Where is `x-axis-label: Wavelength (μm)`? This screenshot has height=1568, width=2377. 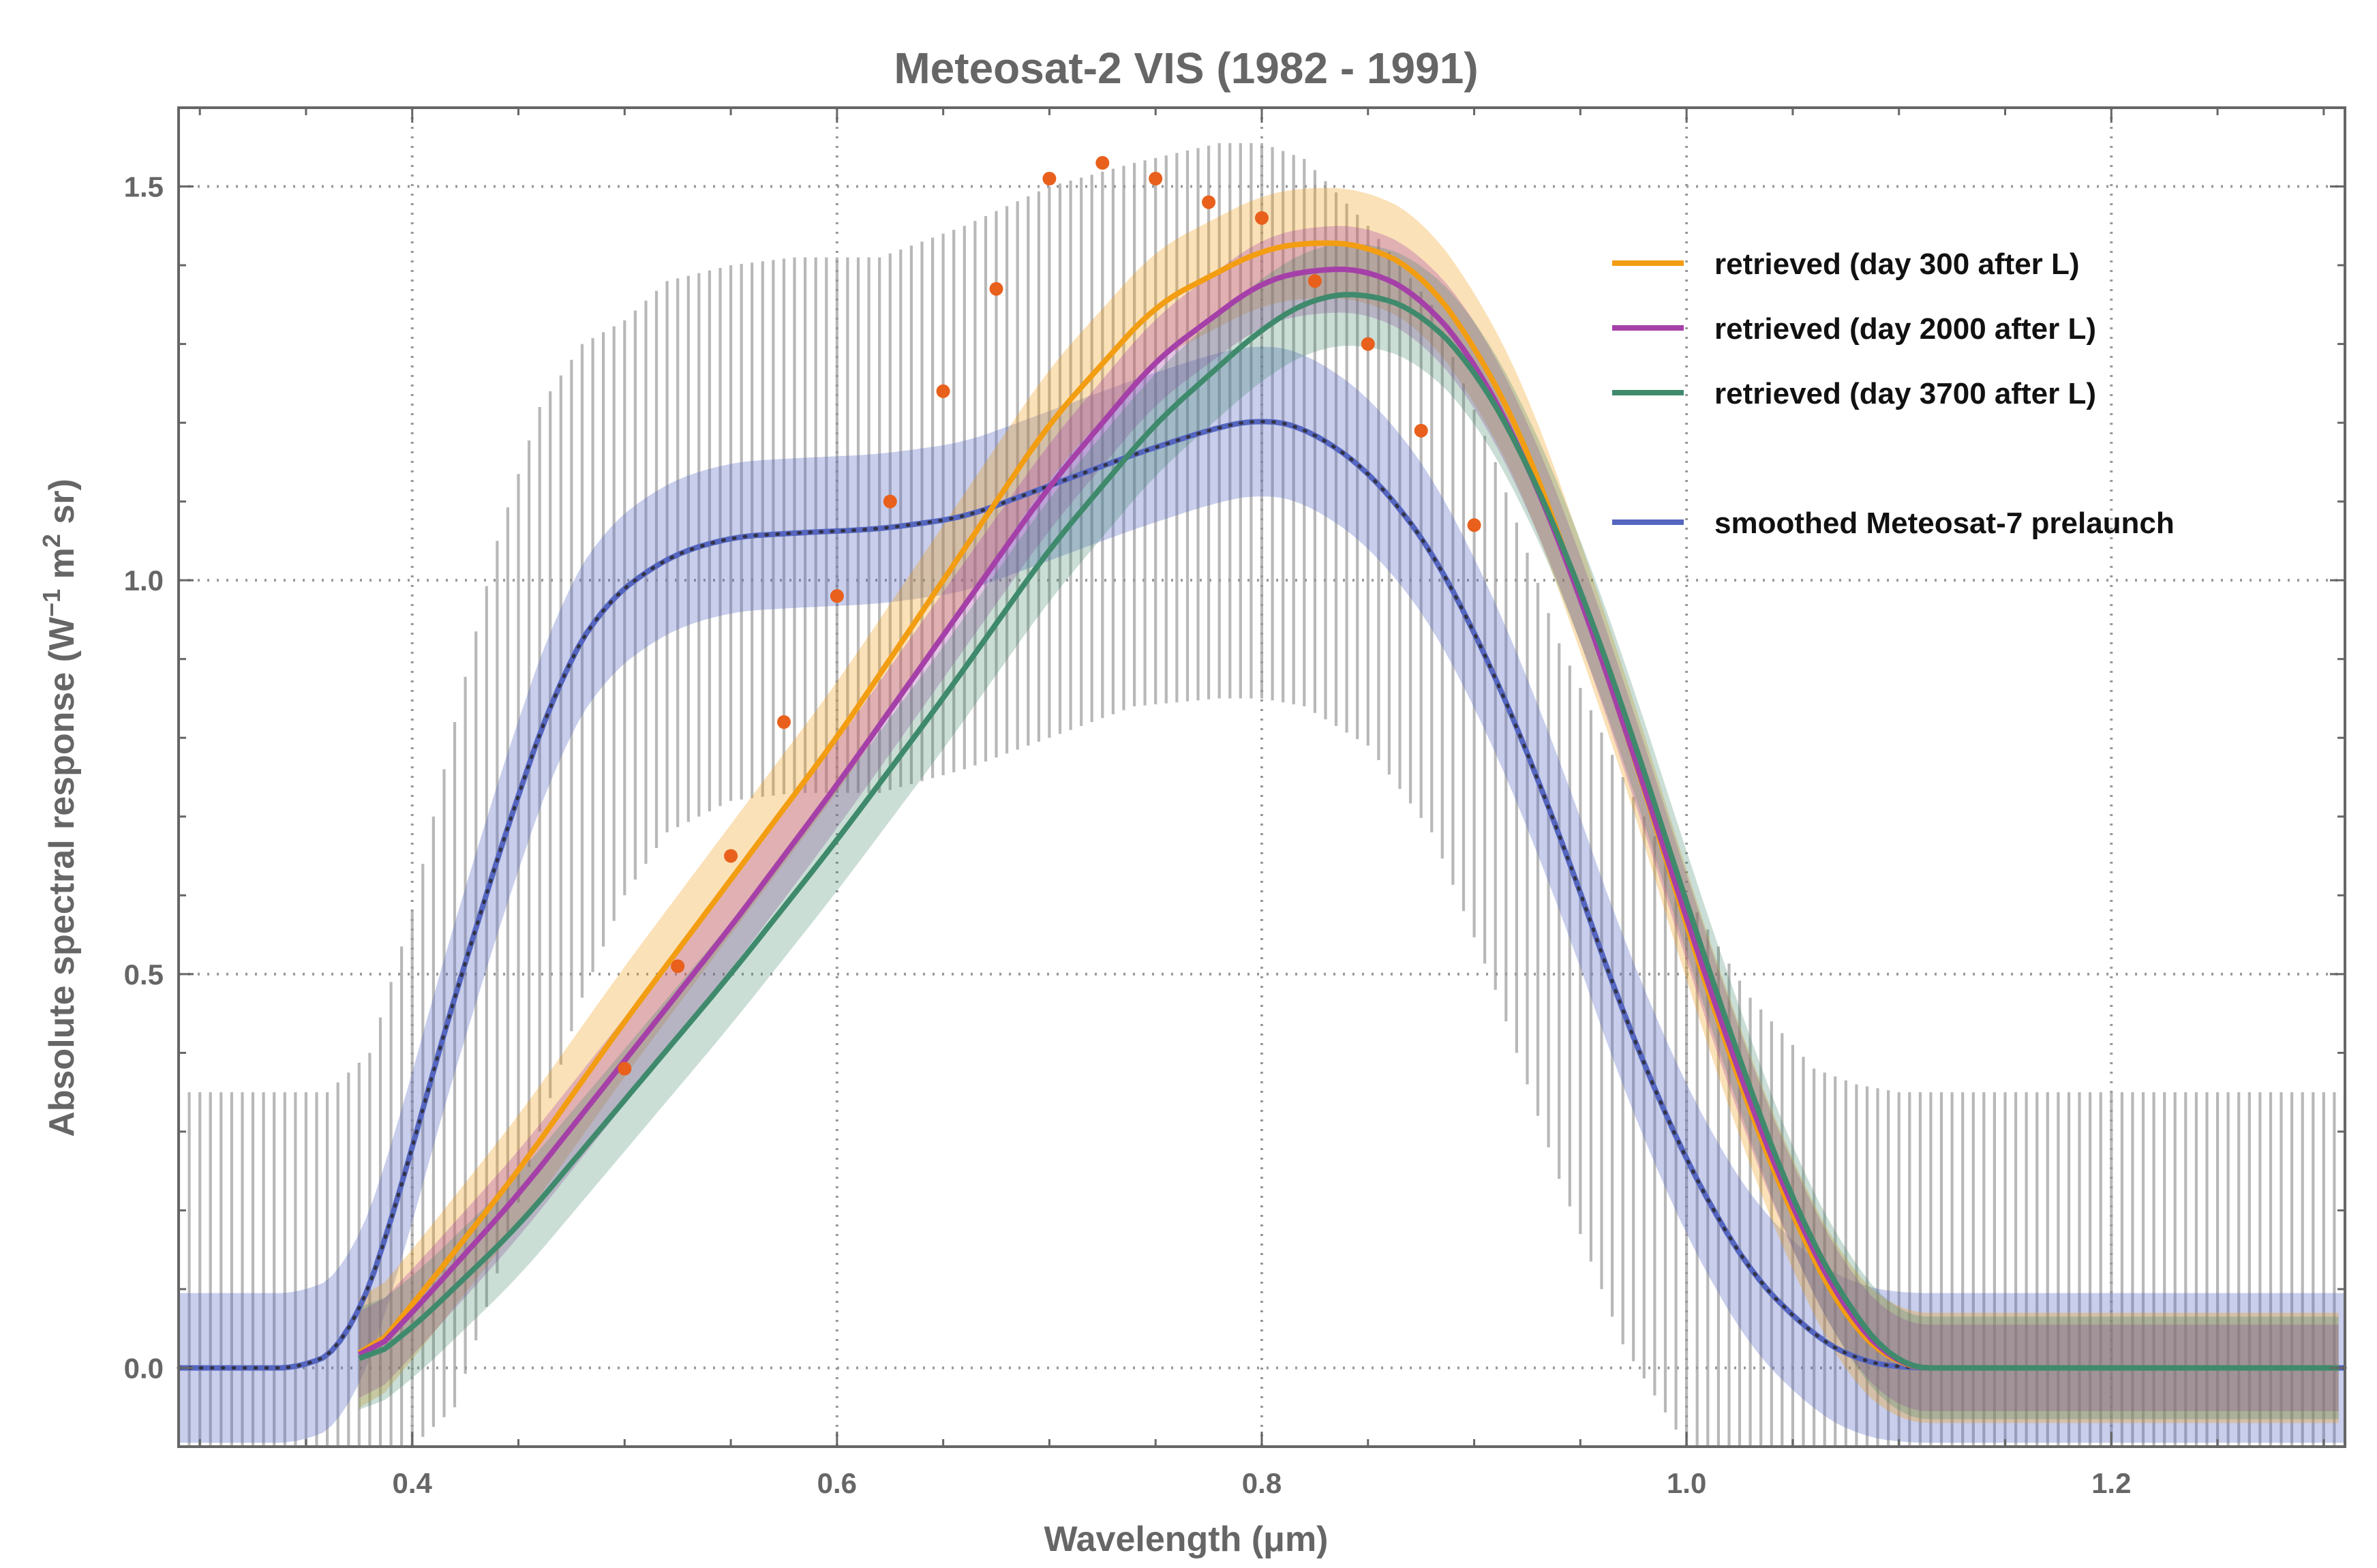 x-axis-label: Wavelength (μm) is located at coordinates (1186, 1539).